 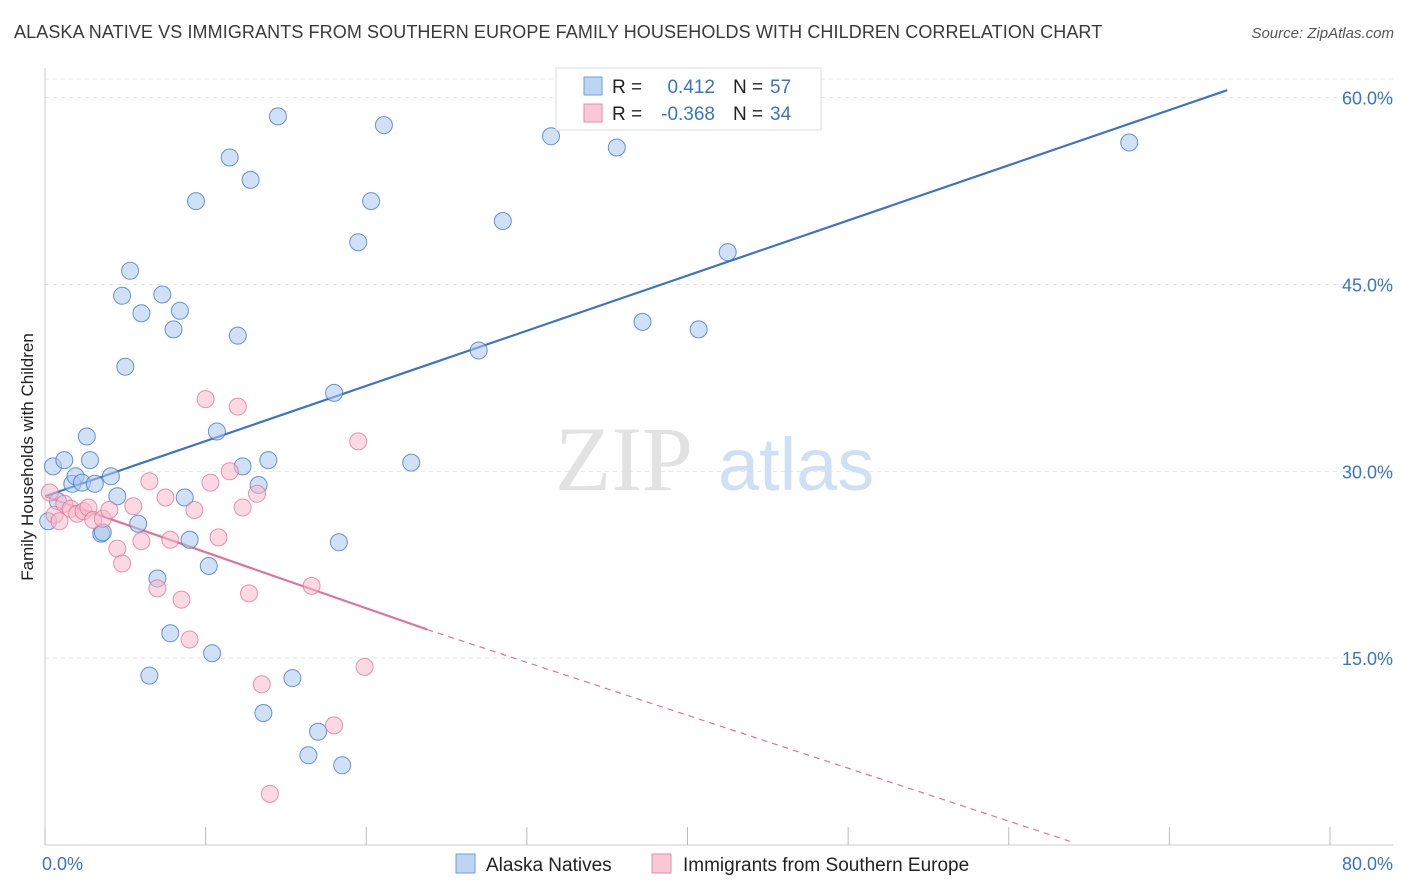 I want to click on stats-legend-n-value-1: 57, so click(x=780, y=87).